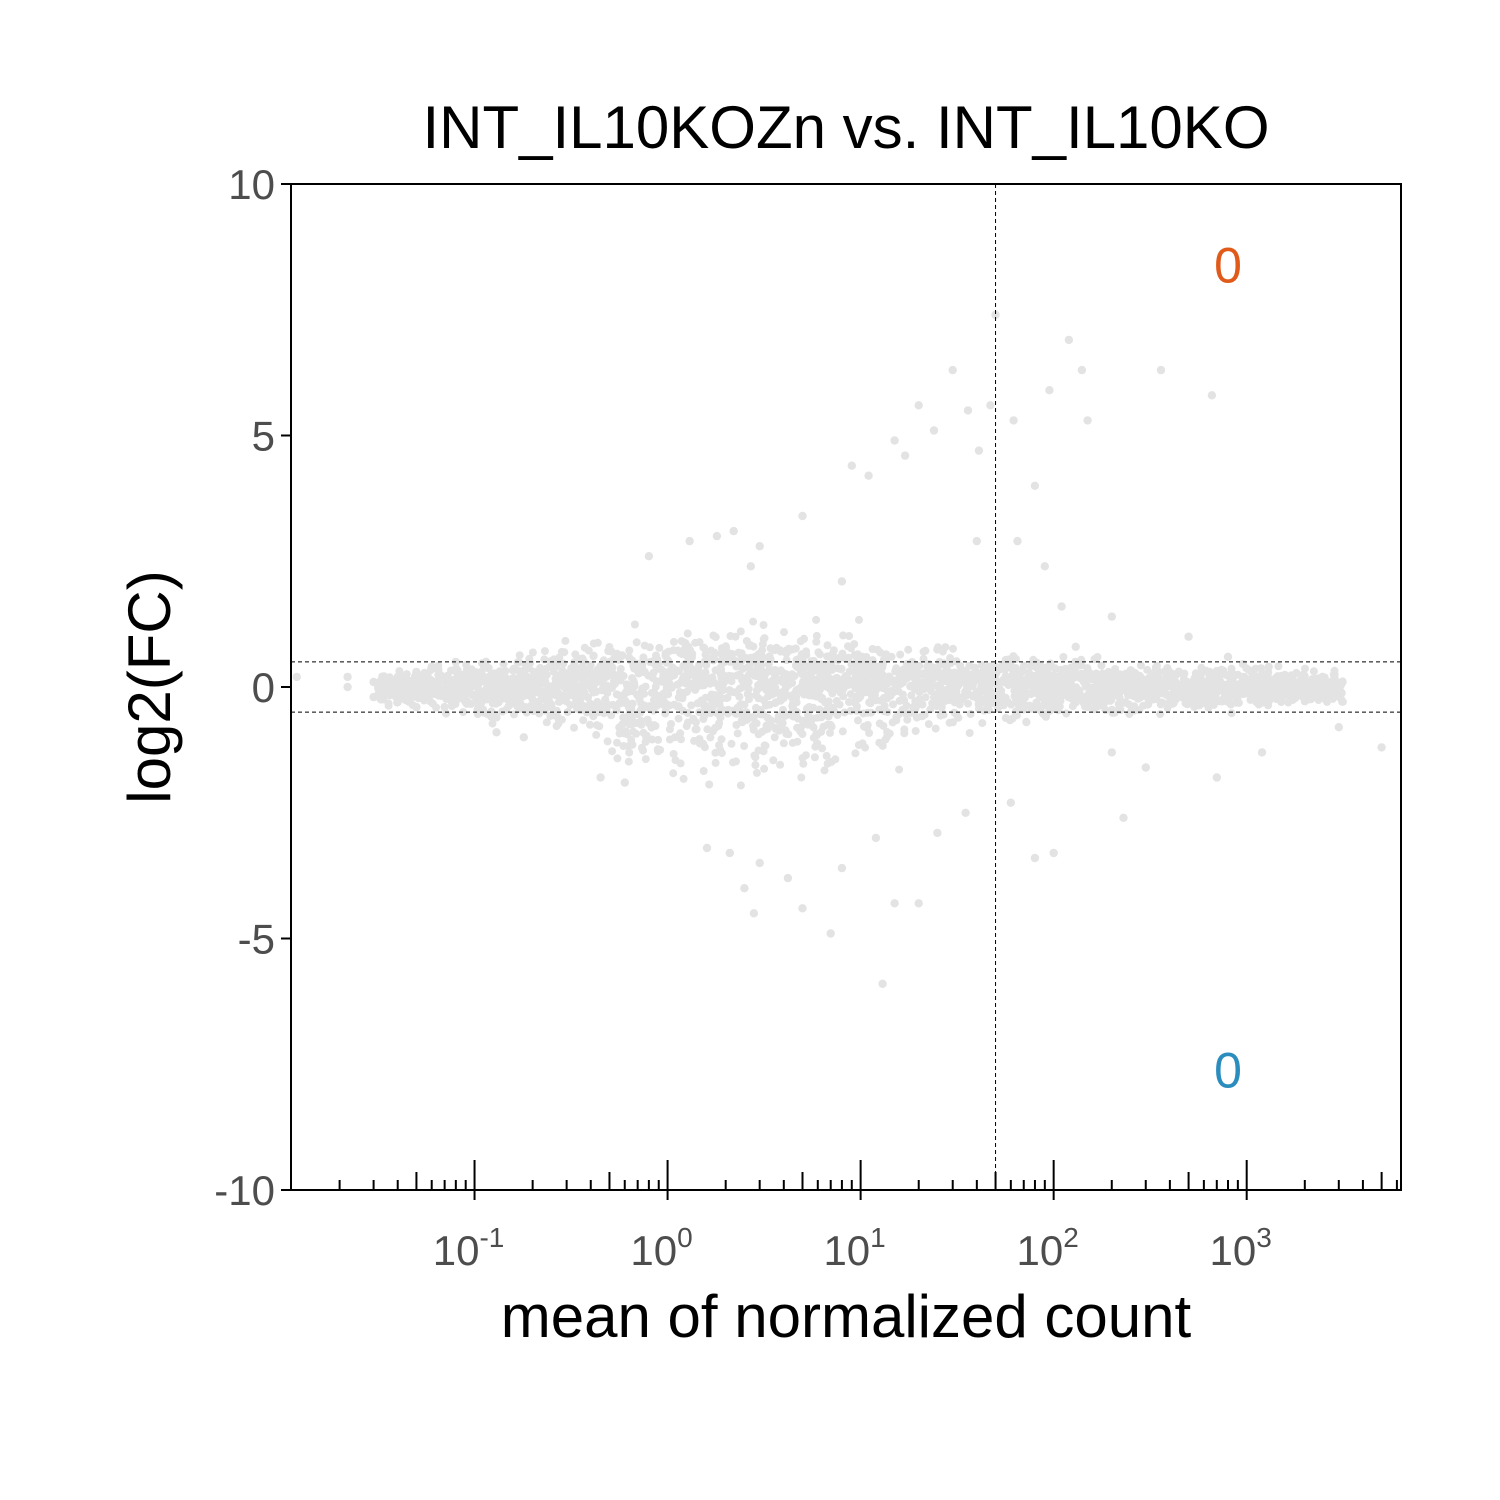  I want to click on x-tick-label: 10⁻¹, so click(469, 1248).